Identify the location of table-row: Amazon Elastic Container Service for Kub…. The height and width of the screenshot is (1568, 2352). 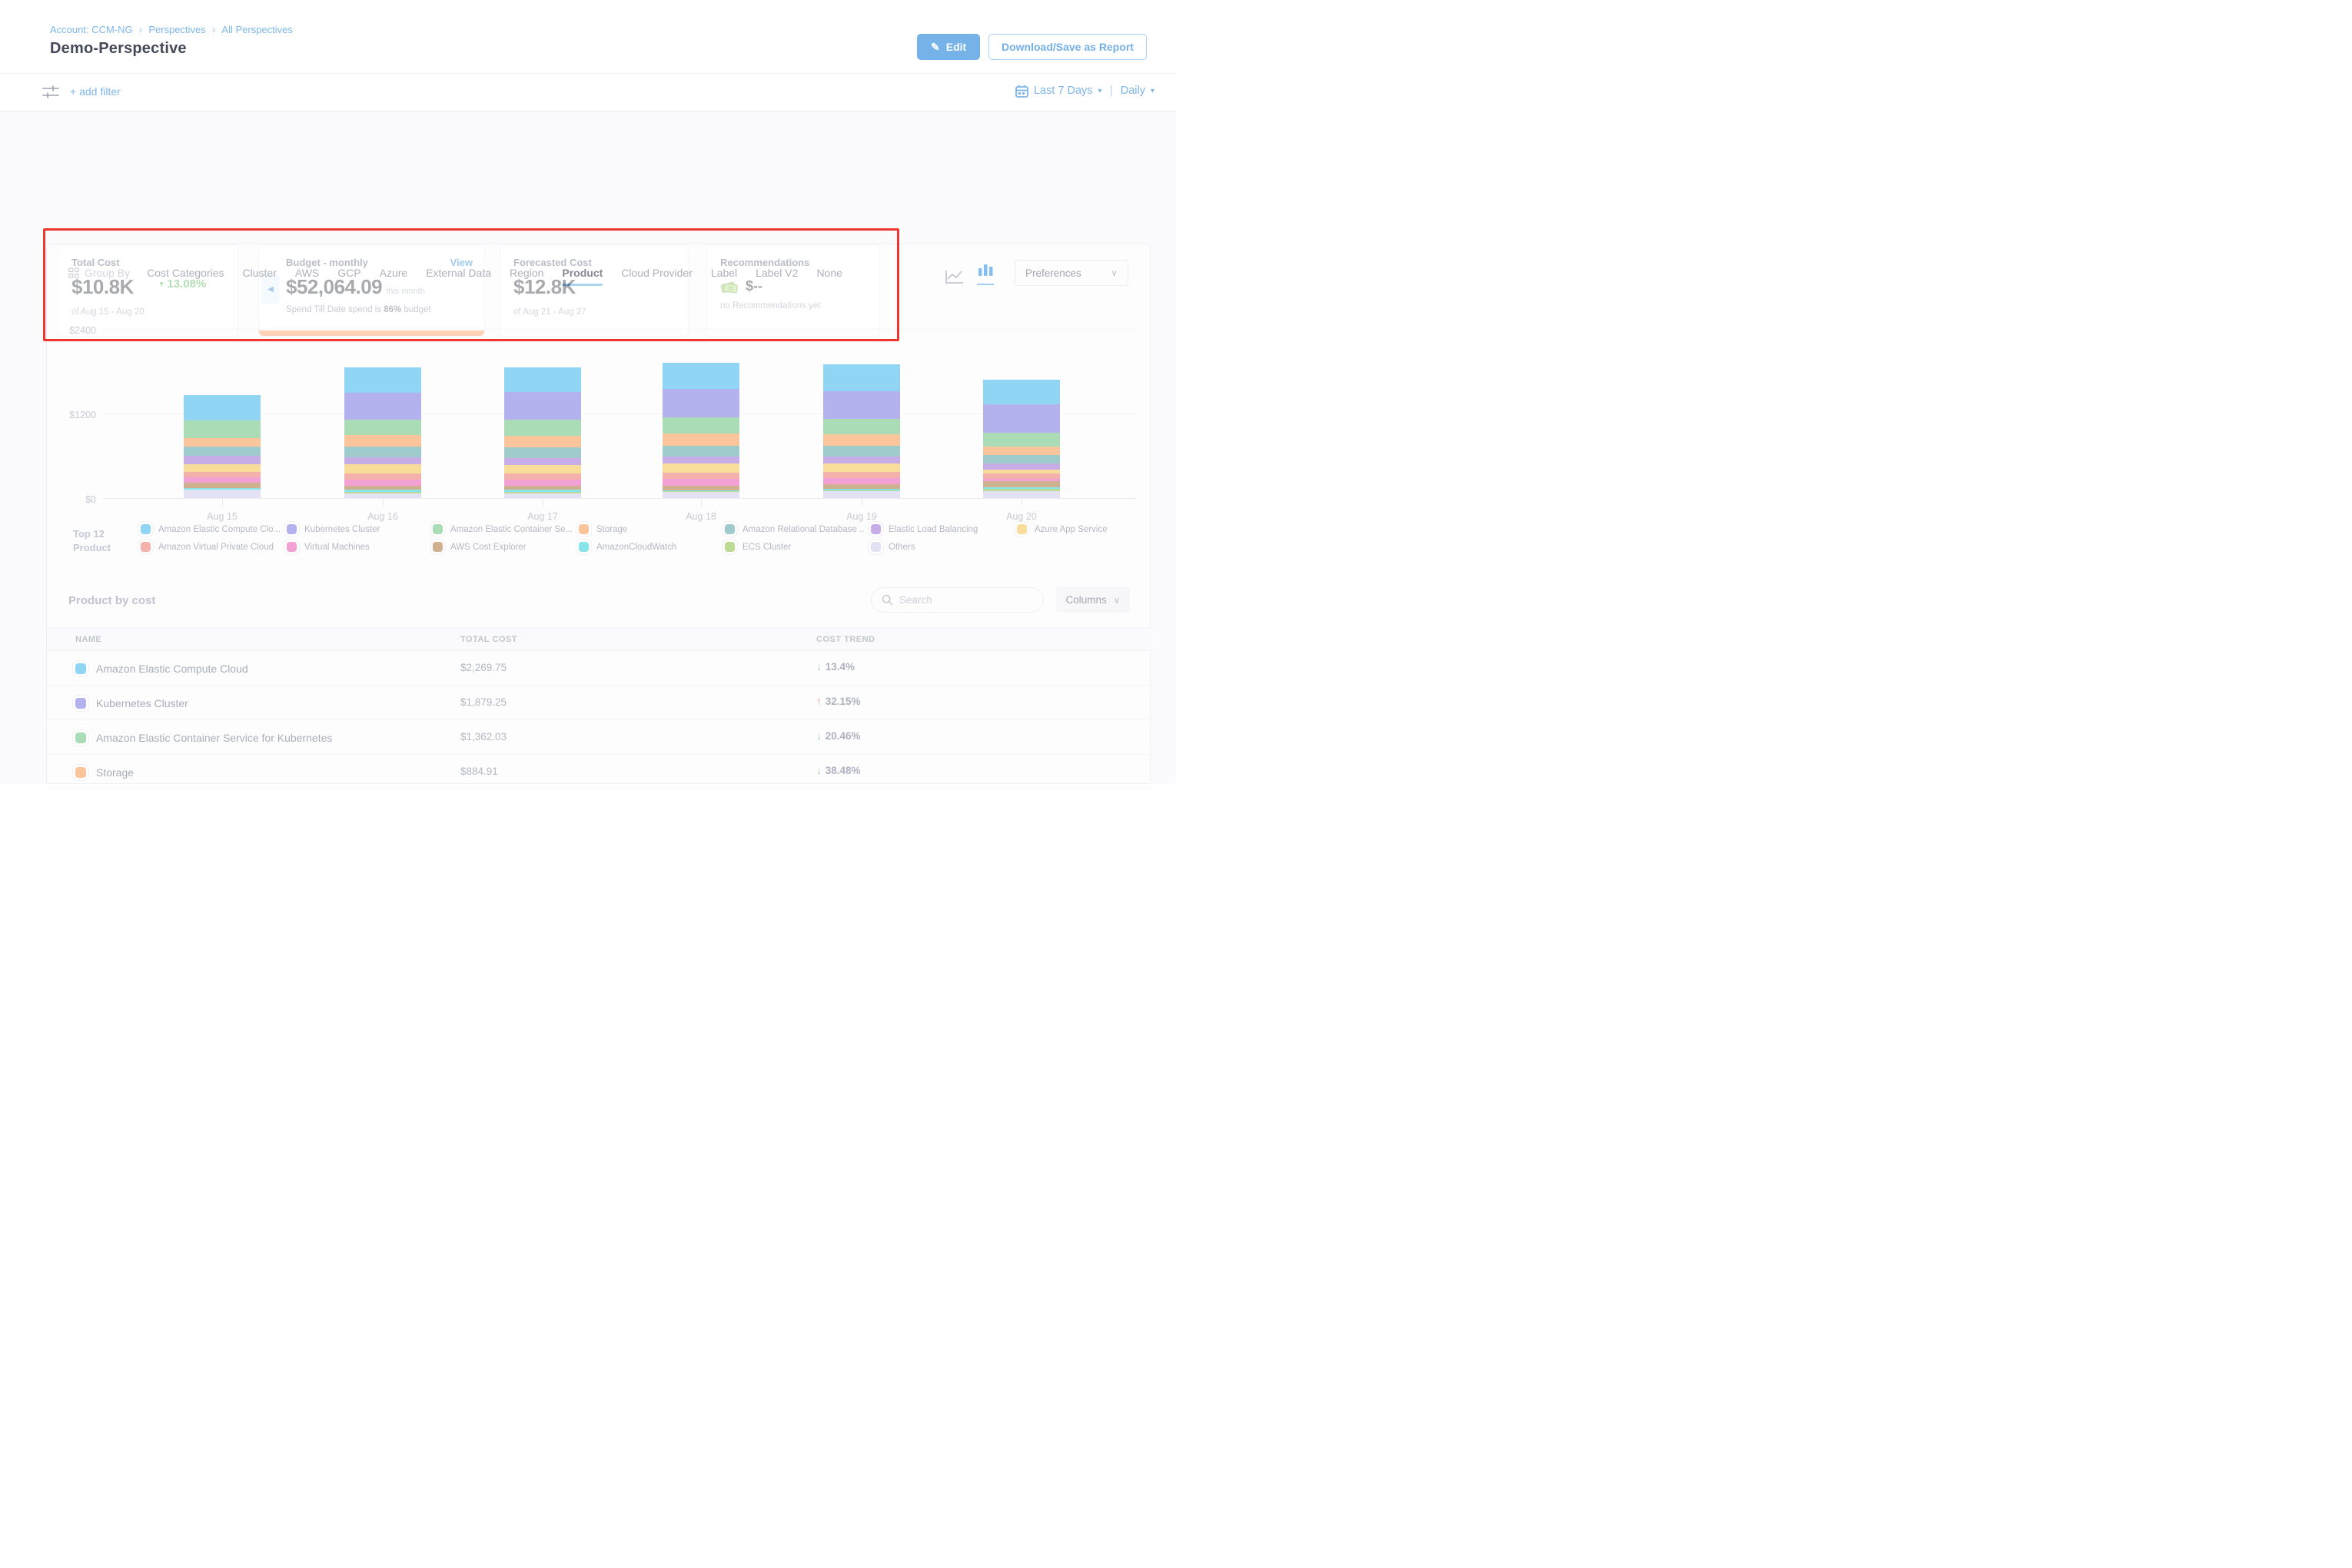
(599, 737).